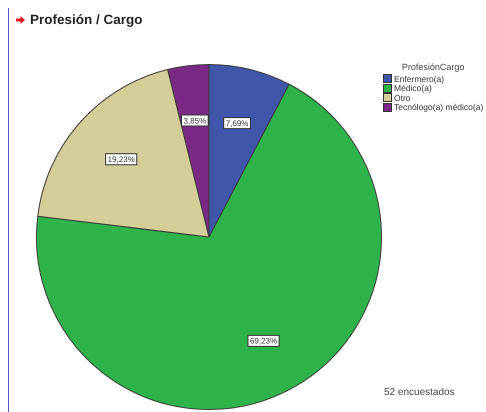 This screenshot has width=486, height=412. I want to click on legend-title: ProfesiónCargo, so click(433, 67).